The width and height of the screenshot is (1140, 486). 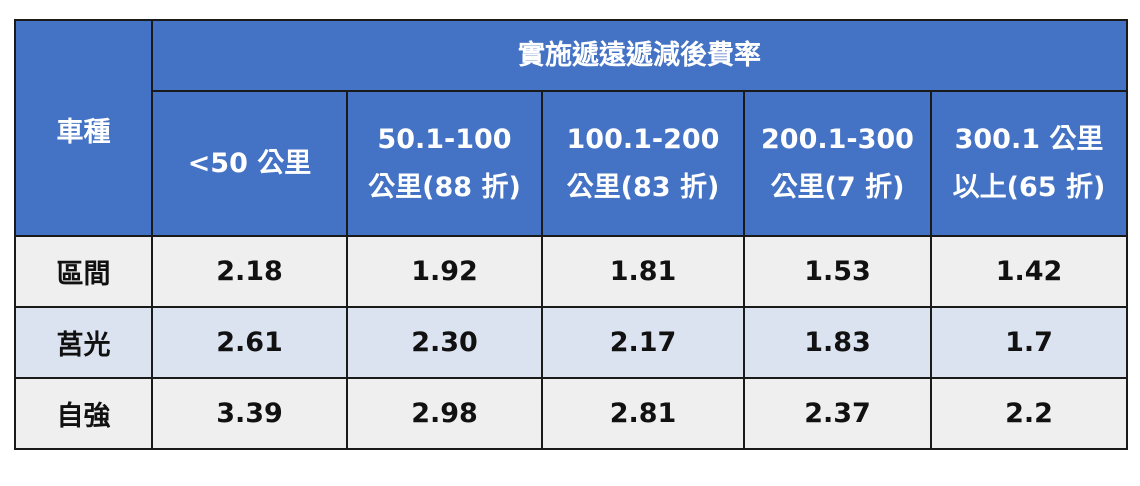 I want to click on table-row: 莒光 2.61 2.30 2.17 1.83 1.7, so click(x=571, y=342).